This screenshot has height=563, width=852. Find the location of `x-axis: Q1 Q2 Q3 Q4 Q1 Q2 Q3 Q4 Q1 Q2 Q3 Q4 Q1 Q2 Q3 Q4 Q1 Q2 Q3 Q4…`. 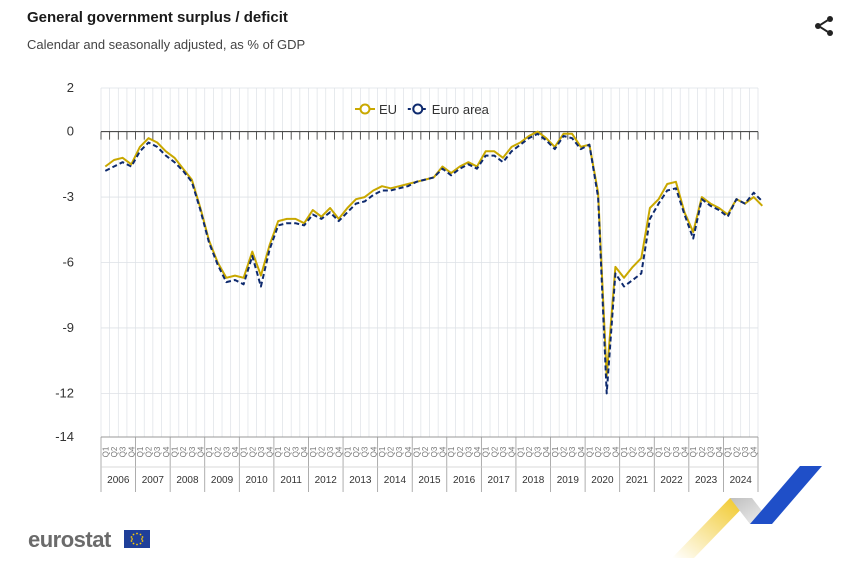

x-axis: Q1 Q2 Q3 Q4 Q1 Q2 Q3 Q4 Q1 Q2 Q3 Q4 Q1 Q2 Q3 Q4 Q1 Q2 Q3 Q4… is located at coordinates (429, 464).